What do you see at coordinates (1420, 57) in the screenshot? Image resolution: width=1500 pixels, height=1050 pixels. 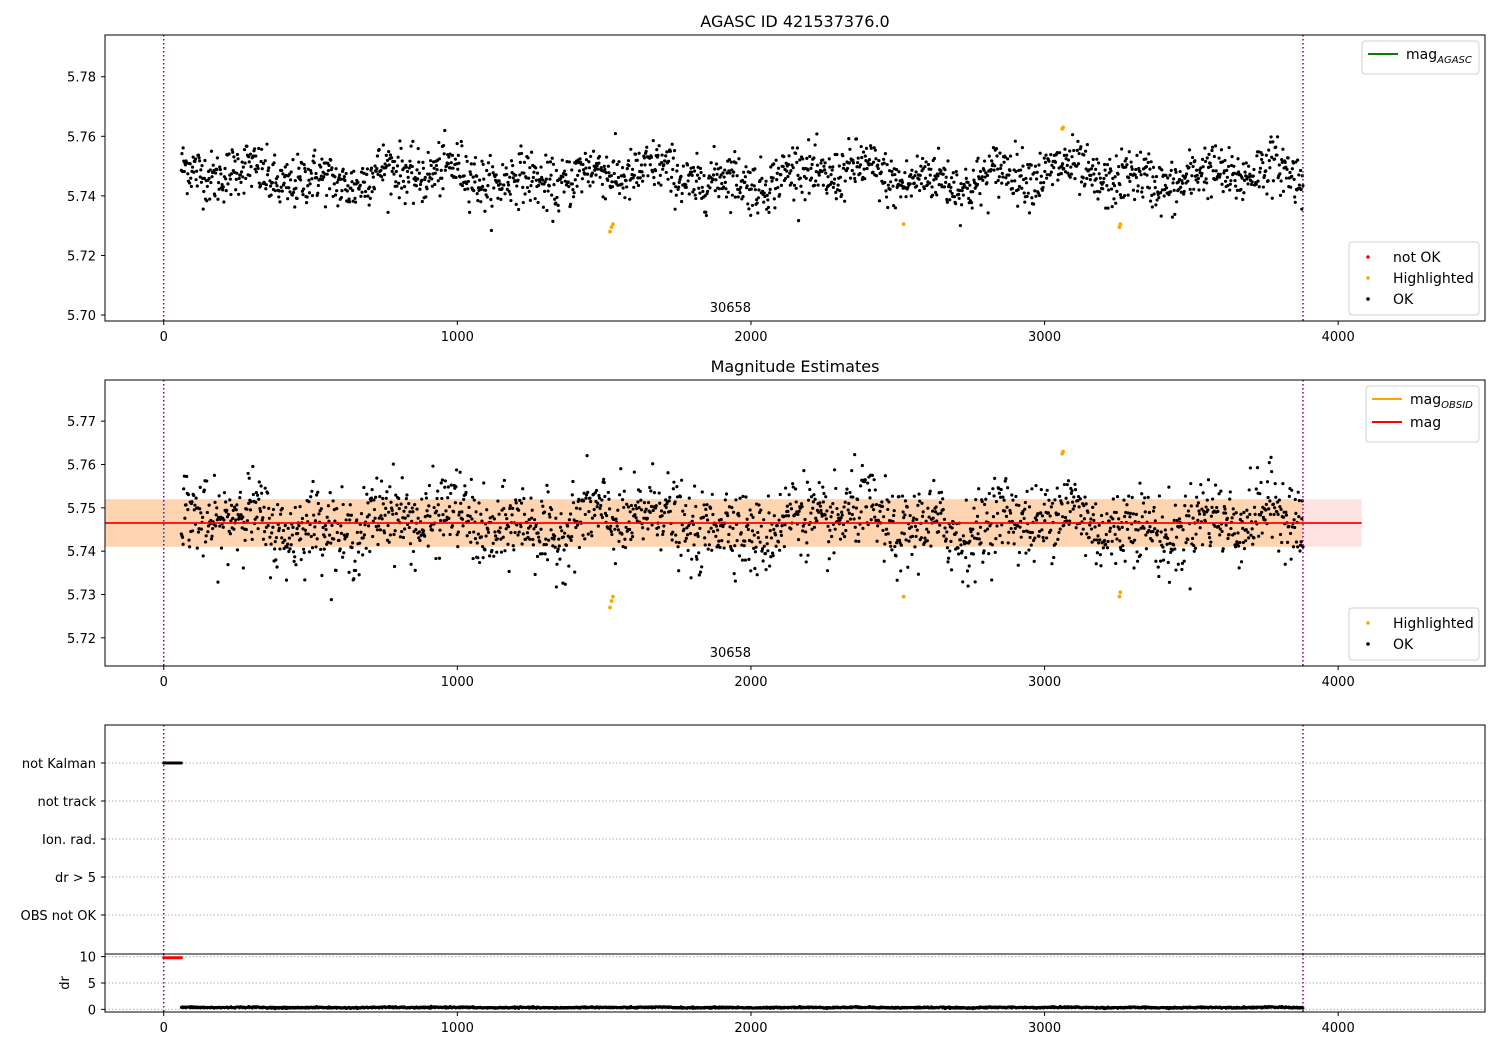 I see `line-legend: magAGASC` at bounding box center [1420, 57].